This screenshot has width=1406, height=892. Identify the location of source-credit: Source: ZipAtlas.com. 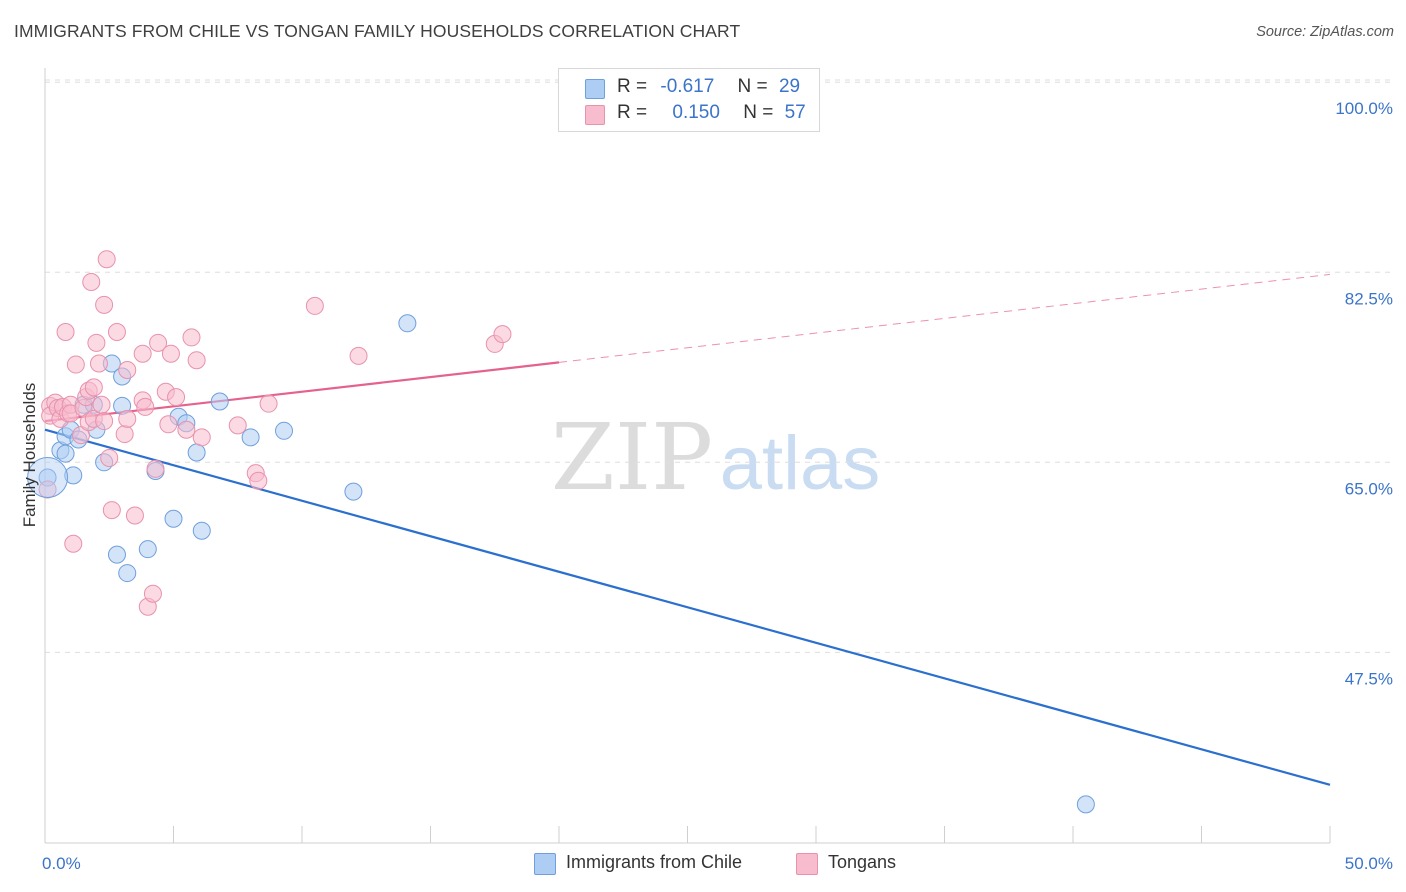
(1325, 32).